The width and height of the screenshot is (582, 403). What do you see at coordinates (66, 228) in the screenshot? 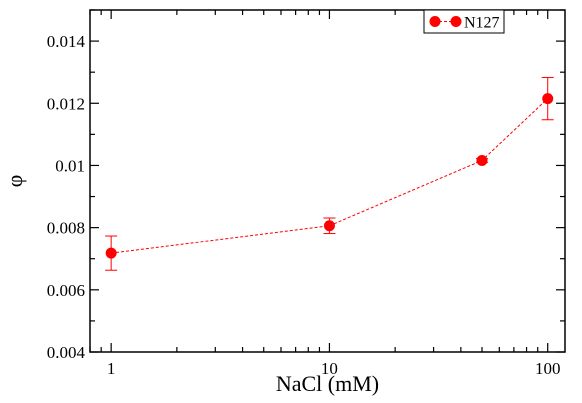
I see `y-tick-label: 0.008` at bounding box center [66, 228].